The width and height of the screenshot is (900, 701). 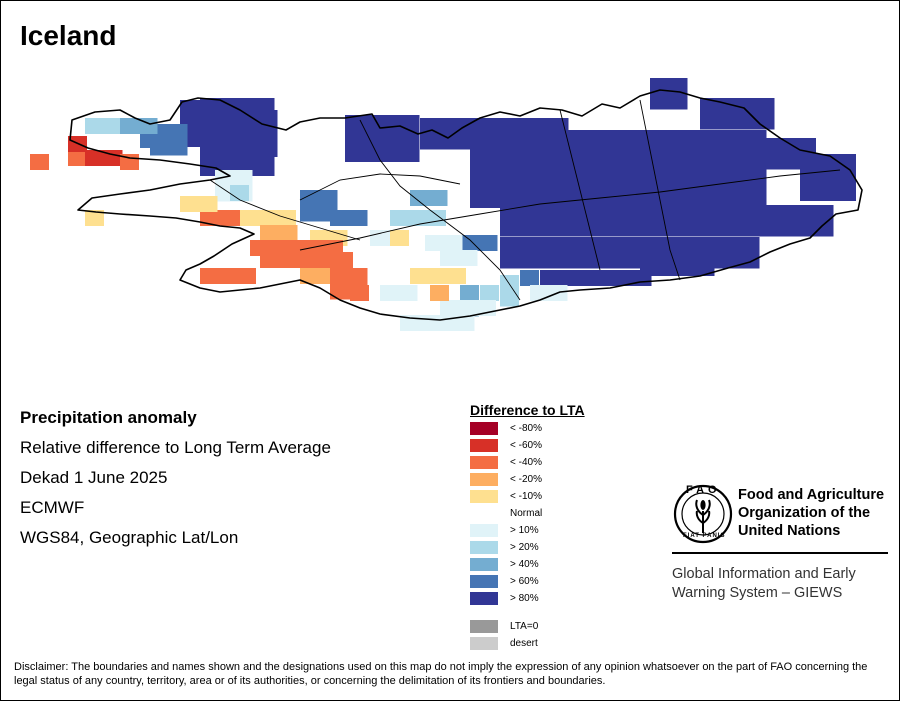 What do you see at coordinates (524, 581) in the screenshot?
I see `legend-label: > 60%` at bounding box center [524, 581].